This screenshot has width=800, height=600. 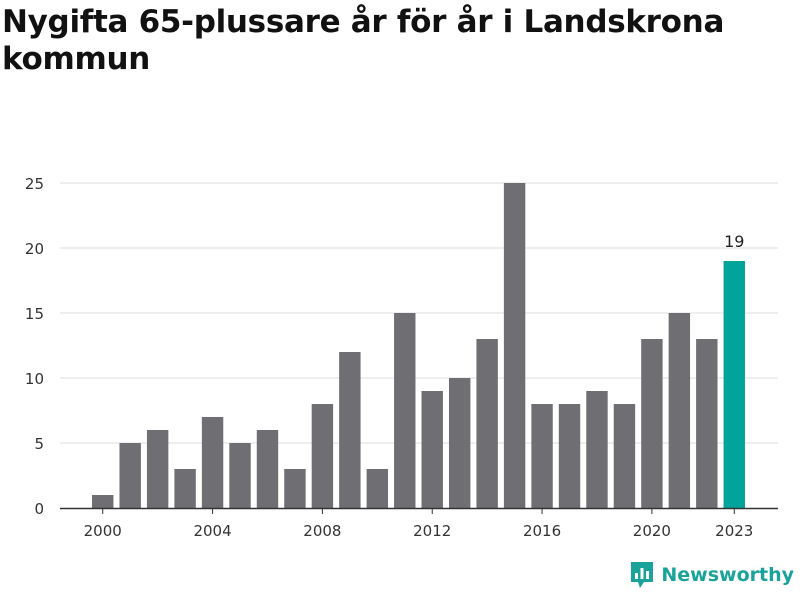 I want to click on bar-2020, so click(x=652, y=423).